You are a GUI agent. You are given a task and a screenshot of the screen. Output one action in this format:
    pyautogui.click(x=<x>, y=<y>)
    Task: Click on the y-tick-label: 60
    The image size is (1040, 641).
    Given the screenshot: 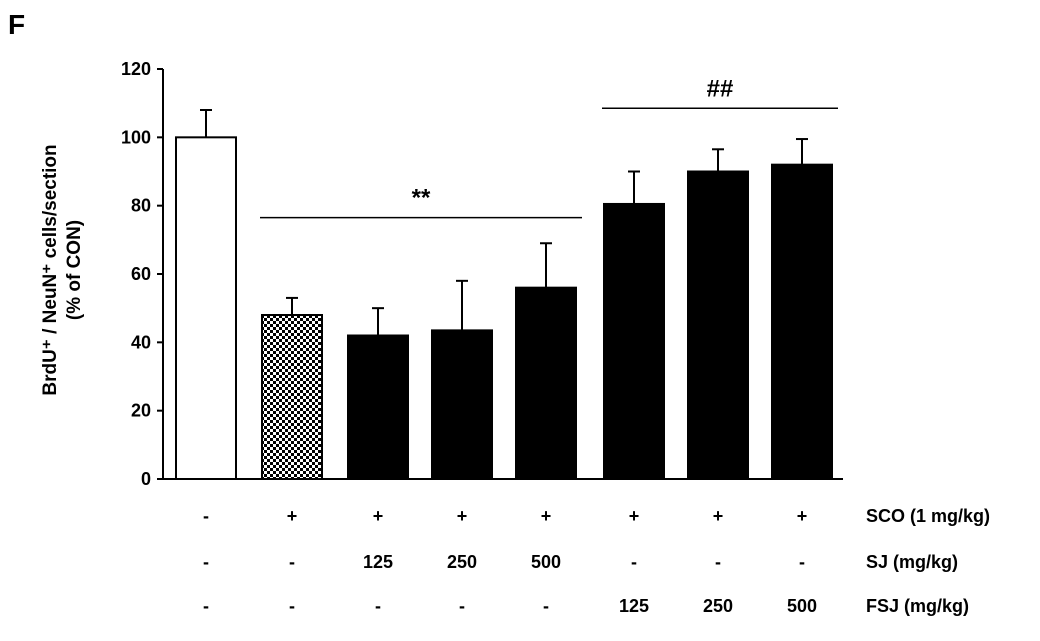 What is the action you would take?
    pyautogui.click(x=141, y=274)
    